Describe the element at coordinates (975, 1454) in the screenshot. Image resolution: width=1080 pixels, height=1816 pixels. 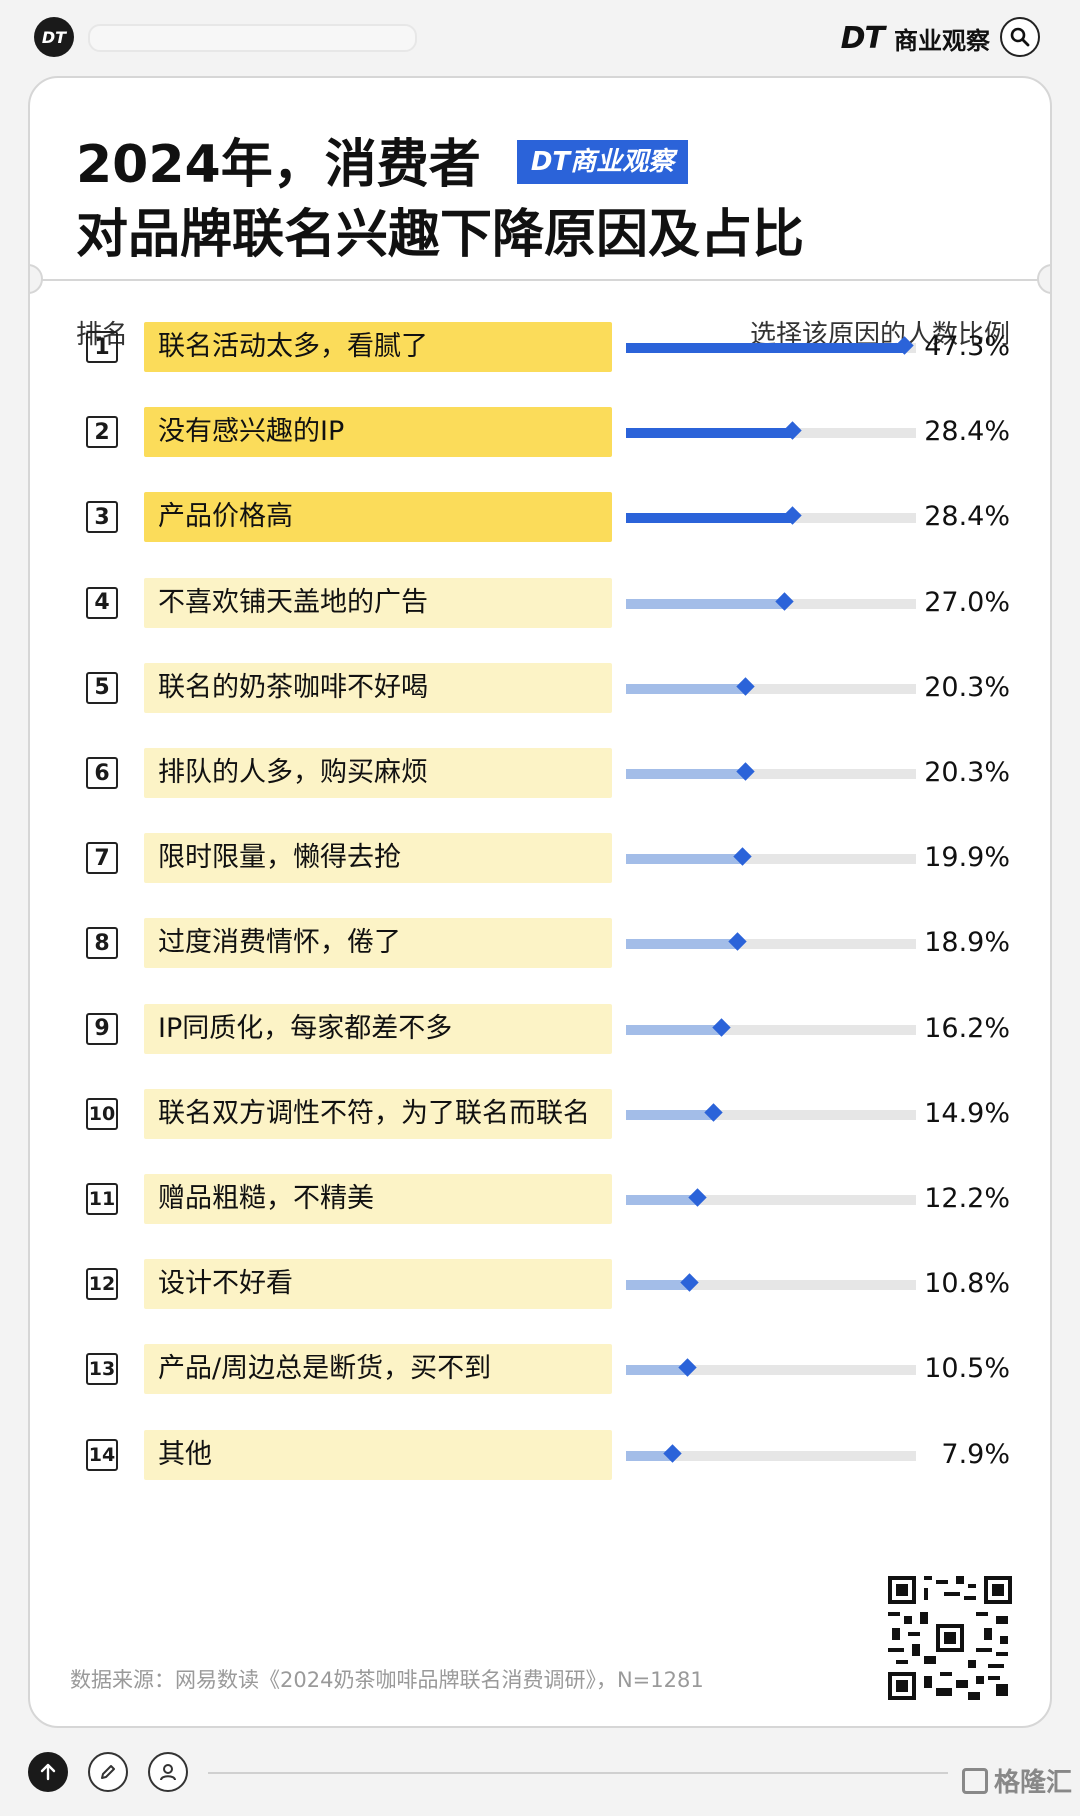
I see `percent-label: 7.9%` at that location.